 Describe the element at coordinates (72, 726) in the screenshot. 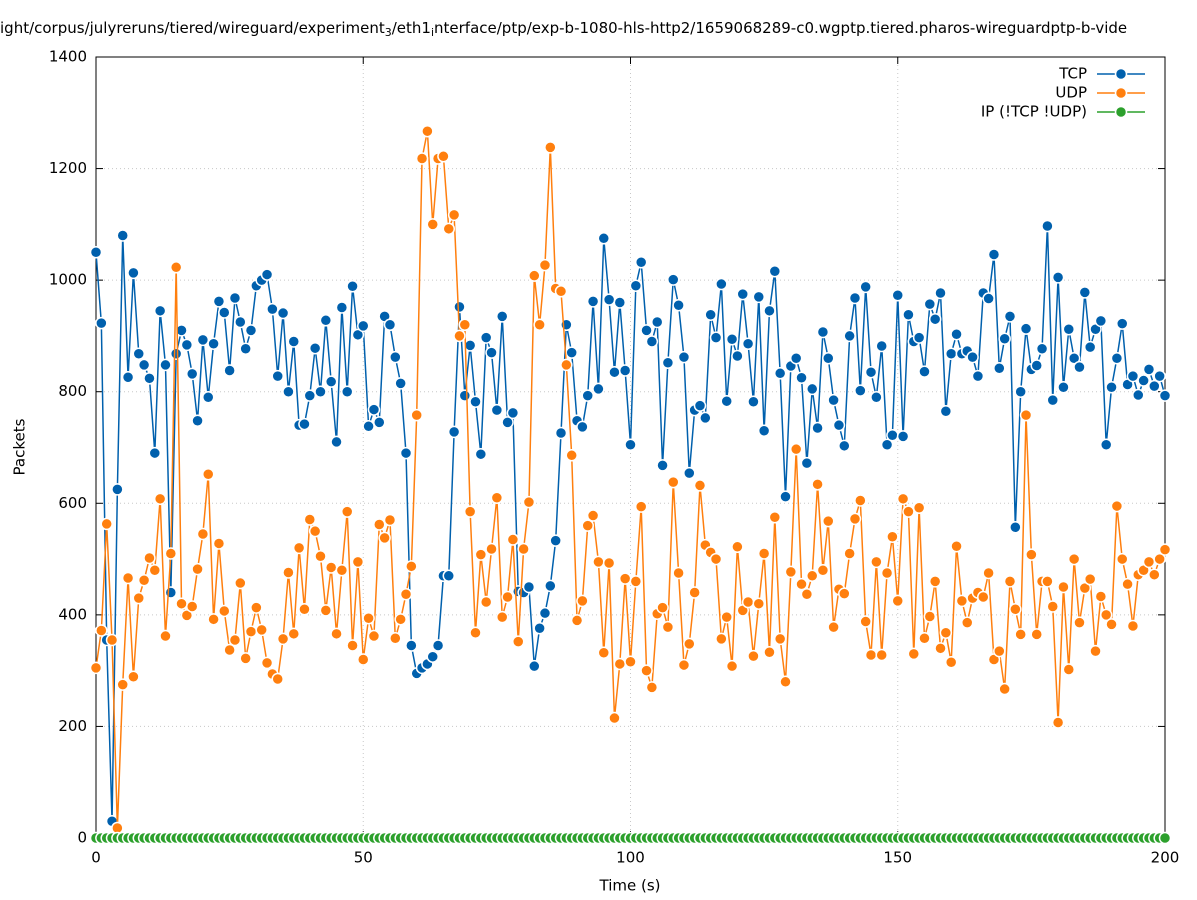

I see `y-tick-label: 200` at that location.